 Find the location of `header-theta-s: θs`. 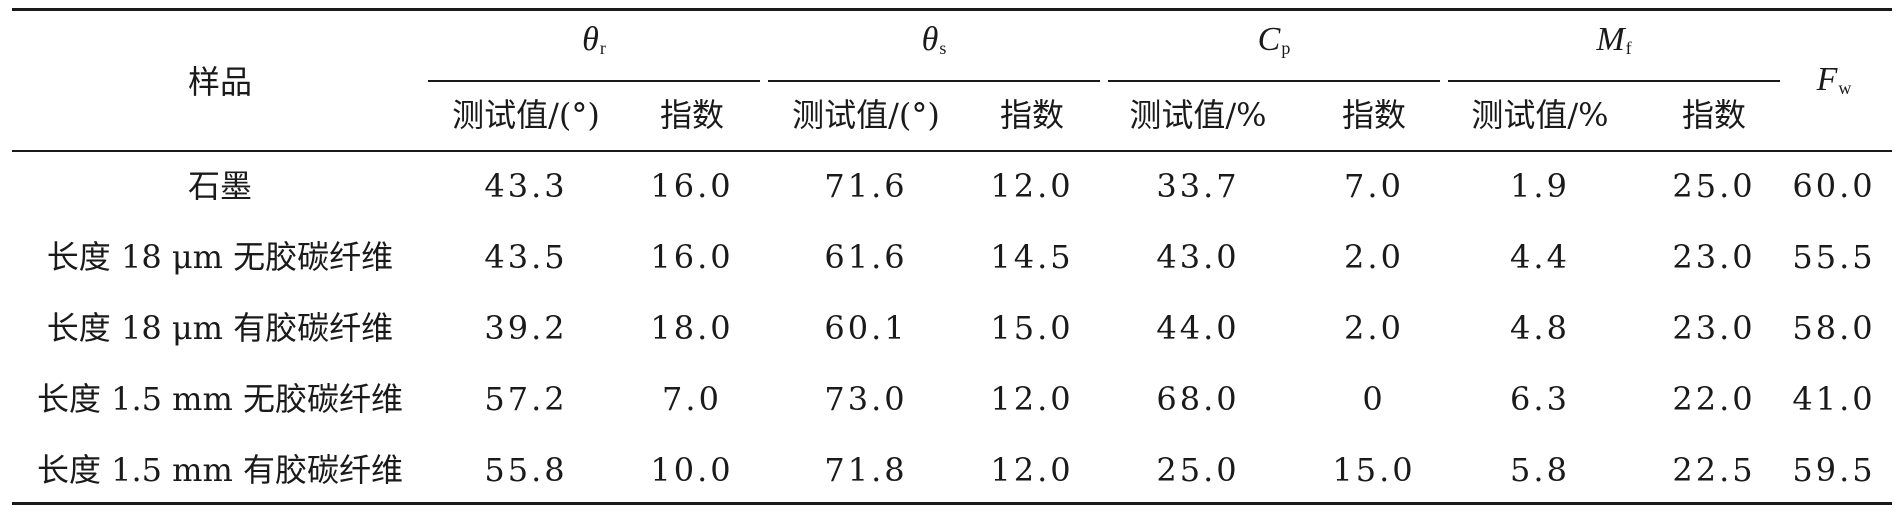

header-theta-s: θs is located at coordinates (934, 44).